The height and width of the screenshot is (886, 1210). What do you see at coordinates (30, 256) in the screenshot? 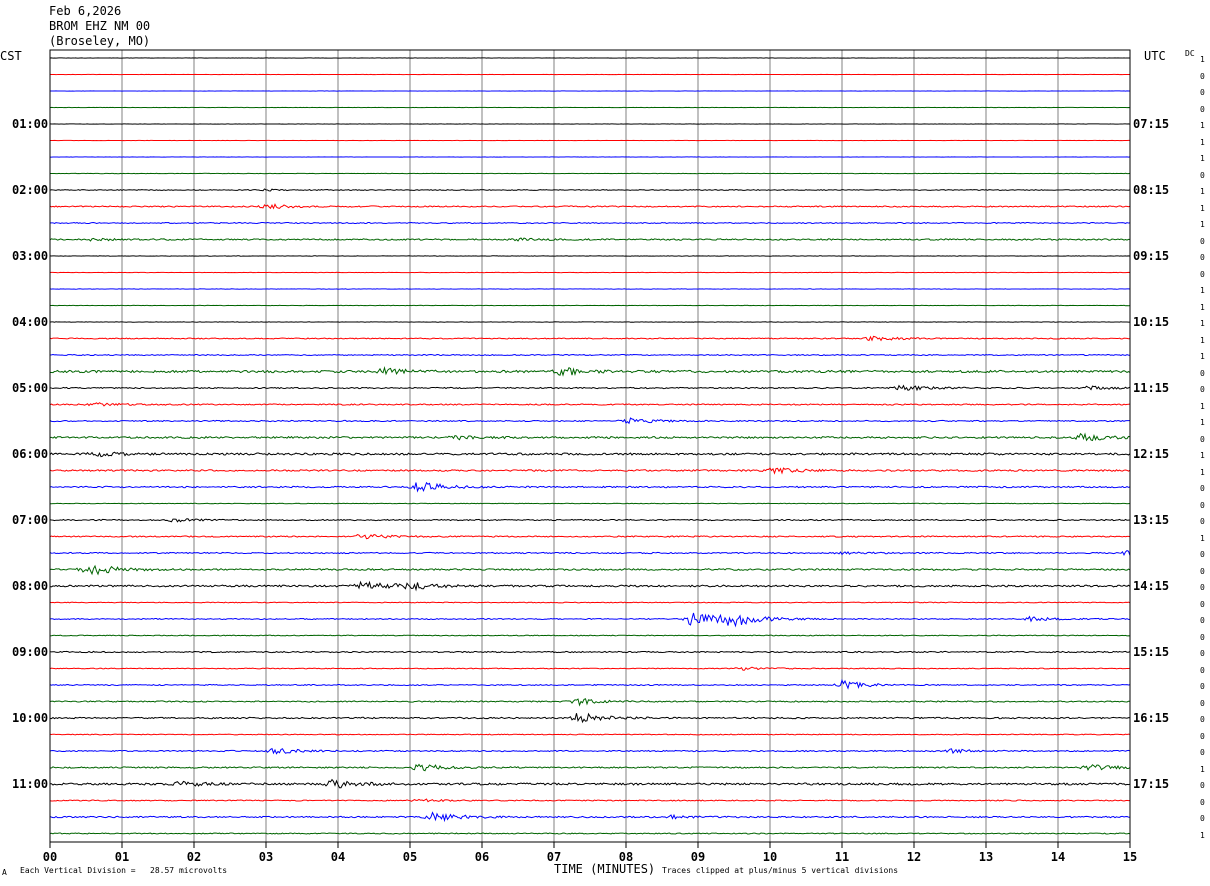
I see `cst-hour-label: 03:00` at bounding box center [30, 256].